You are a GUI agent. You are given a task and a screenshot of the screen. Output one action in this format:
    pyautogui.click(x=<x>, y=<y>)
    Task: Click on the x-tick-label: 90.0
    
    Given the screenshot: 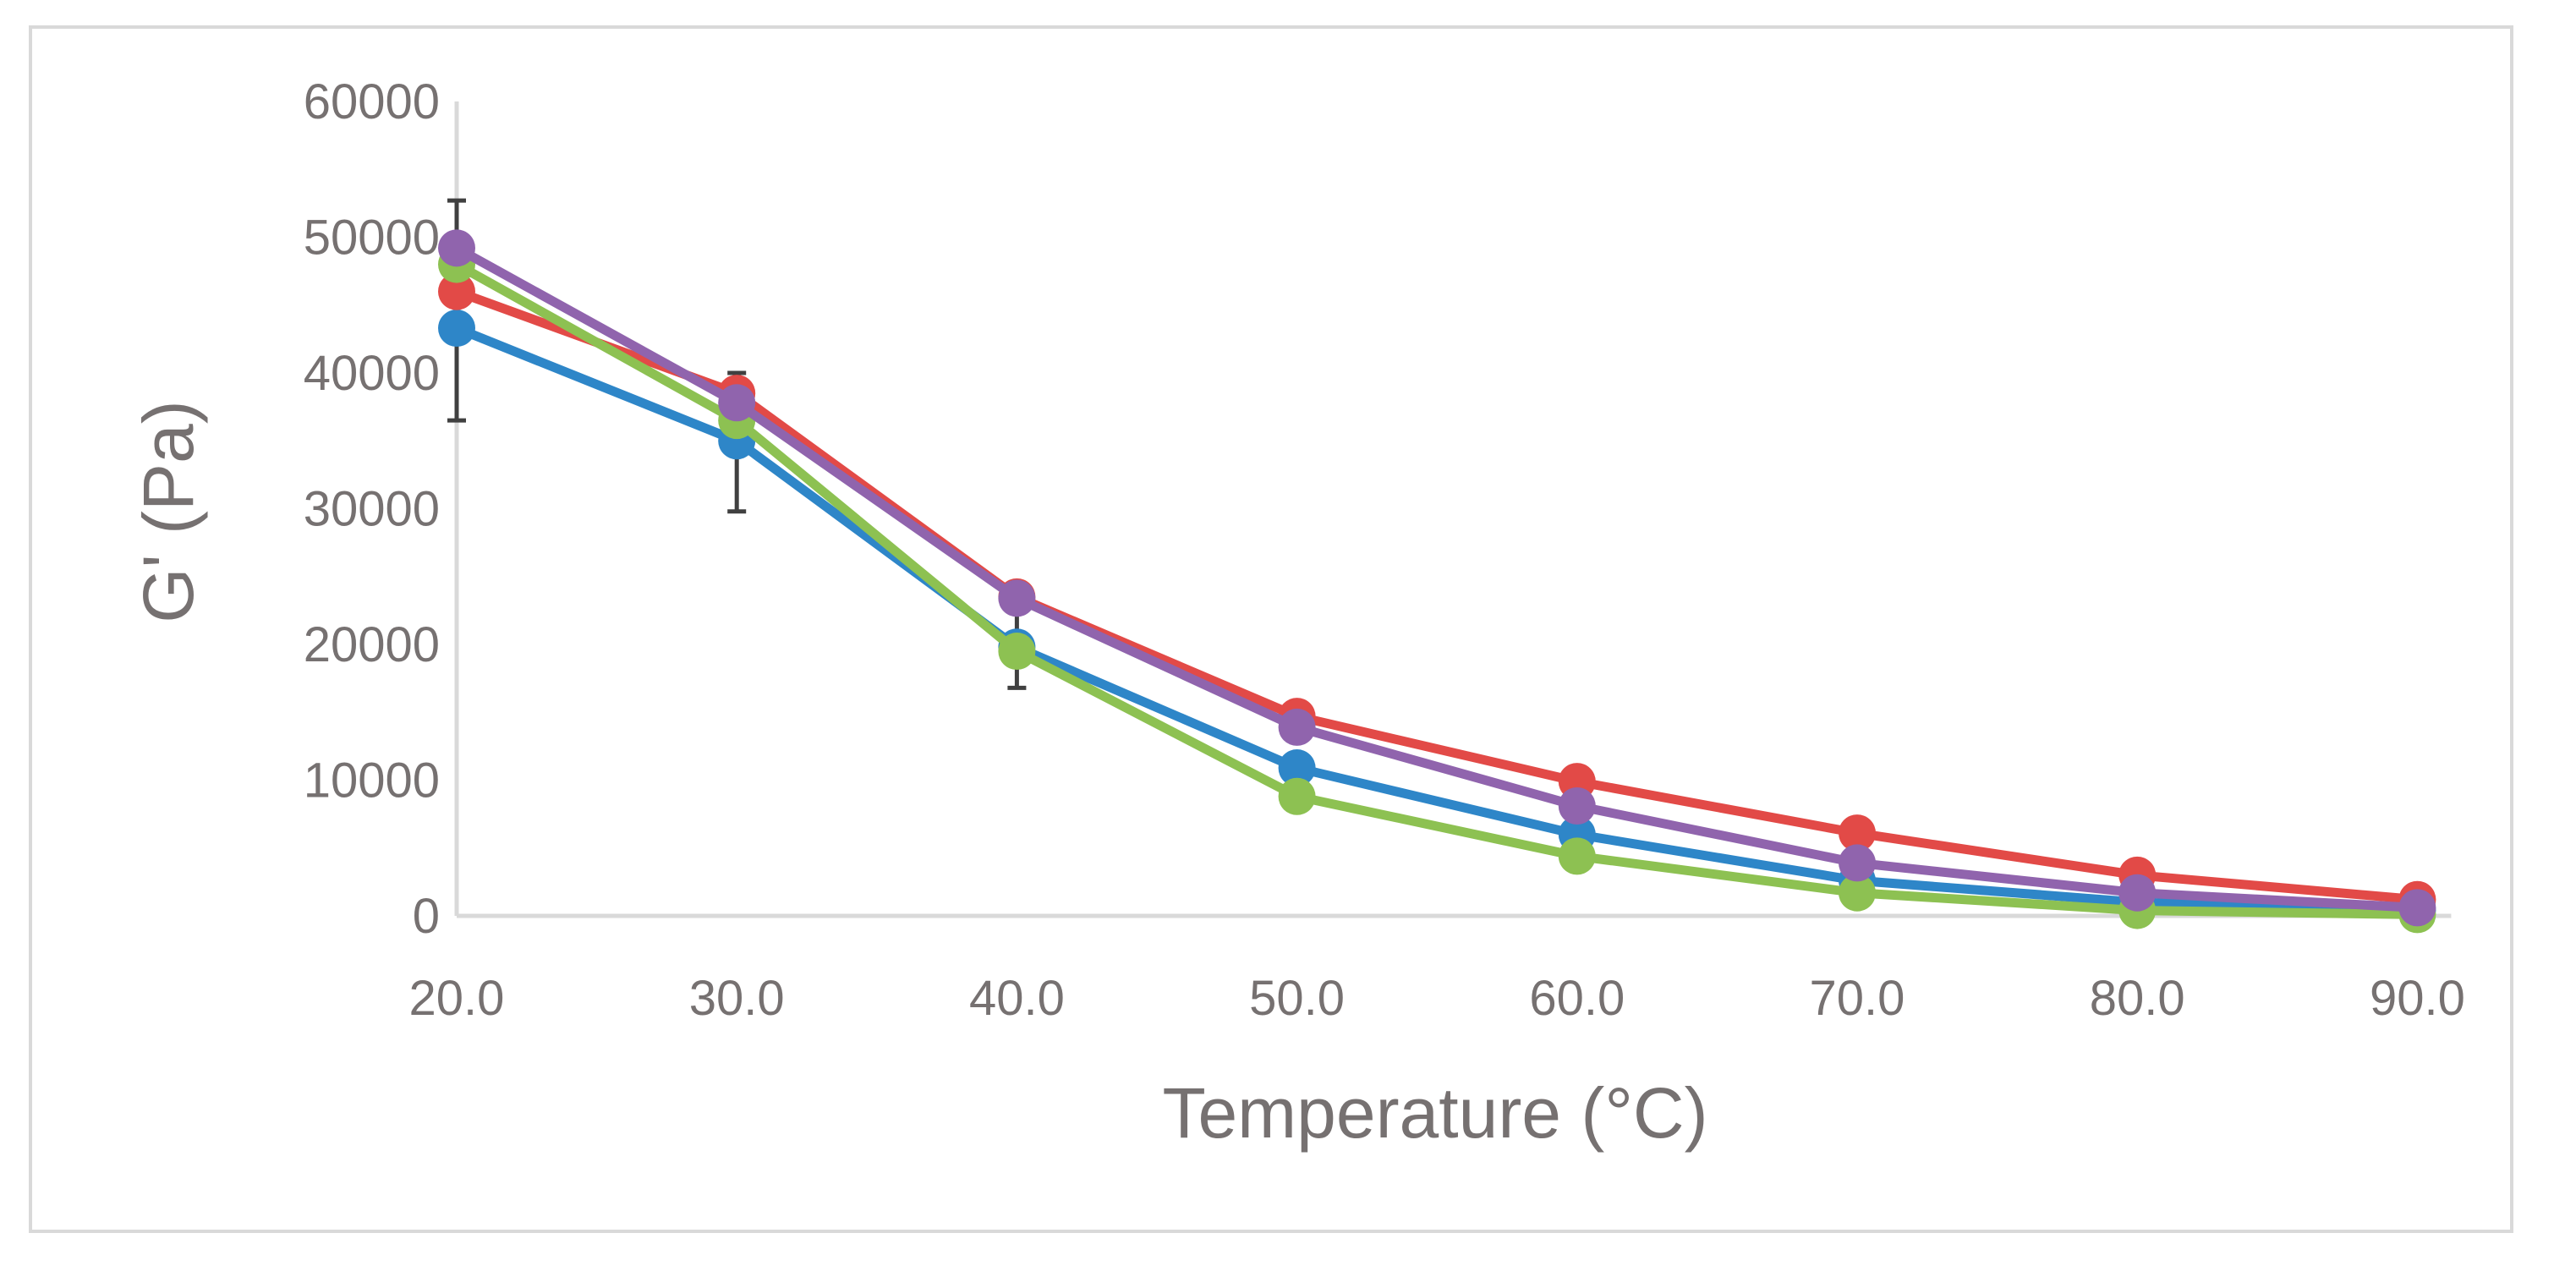 What is the action you would take?
    pyautogui.click(x=2417, y=998)
    